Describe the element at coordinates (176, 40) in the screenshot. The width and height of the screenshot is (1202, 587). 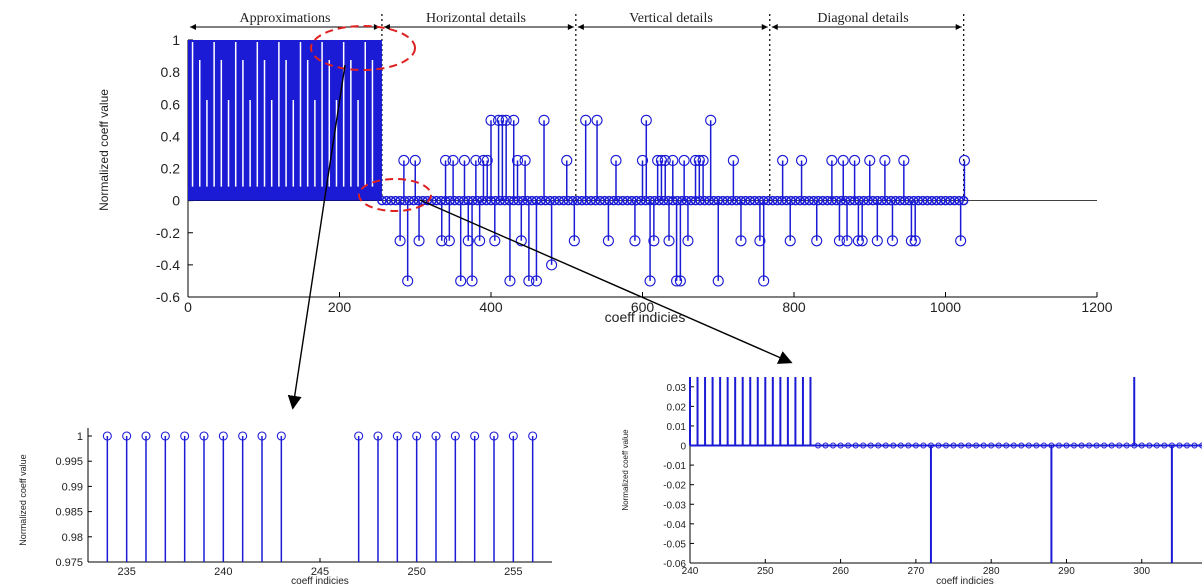
I see `main-y-tick-label: 1` at that location.